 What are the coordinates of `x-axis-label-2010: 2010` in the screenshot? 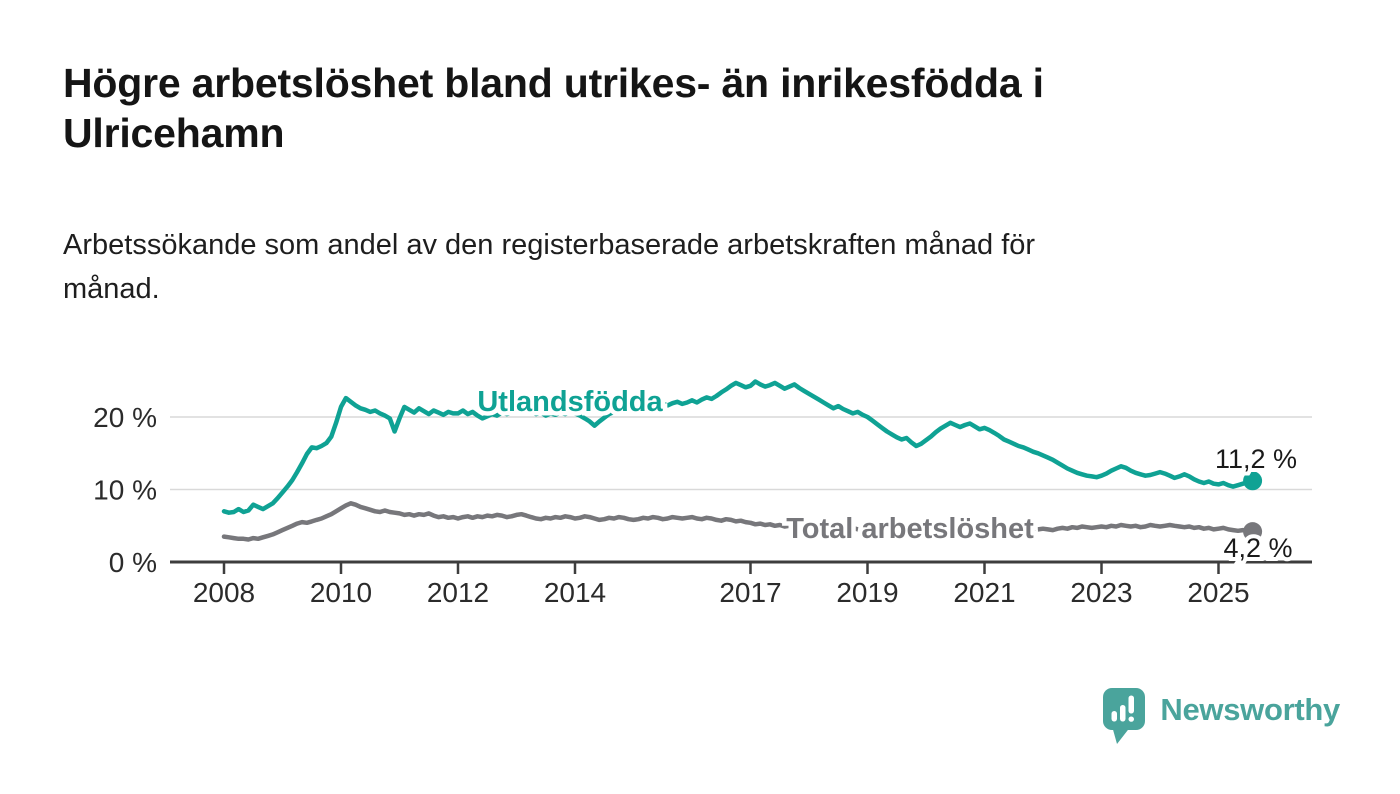 It's located at (341, 592).